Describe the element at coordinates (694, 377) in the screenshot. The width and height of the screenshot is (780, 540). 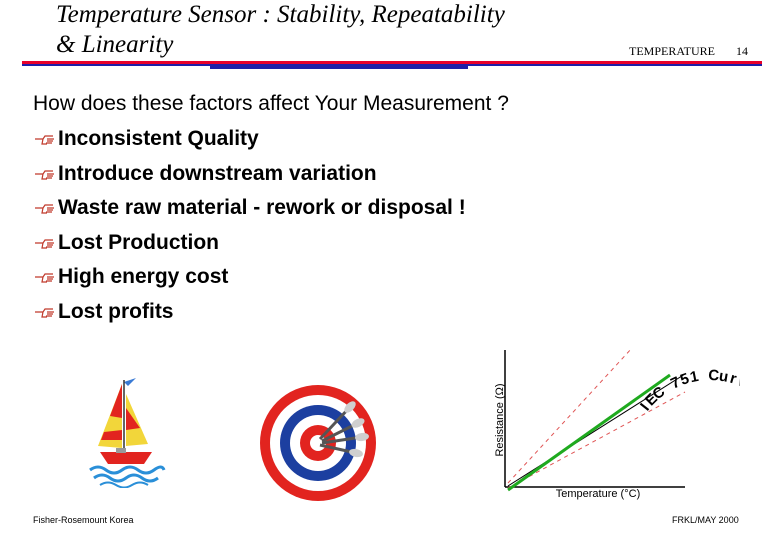
I see `annotation-glyph: 1` at that location.